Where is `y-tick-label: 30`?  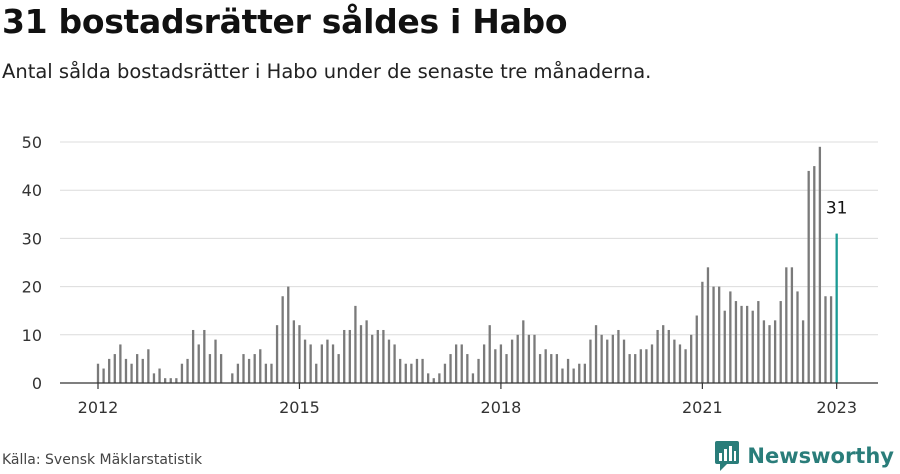
y-tick-label: 30 is located at coordinates (32, 238).